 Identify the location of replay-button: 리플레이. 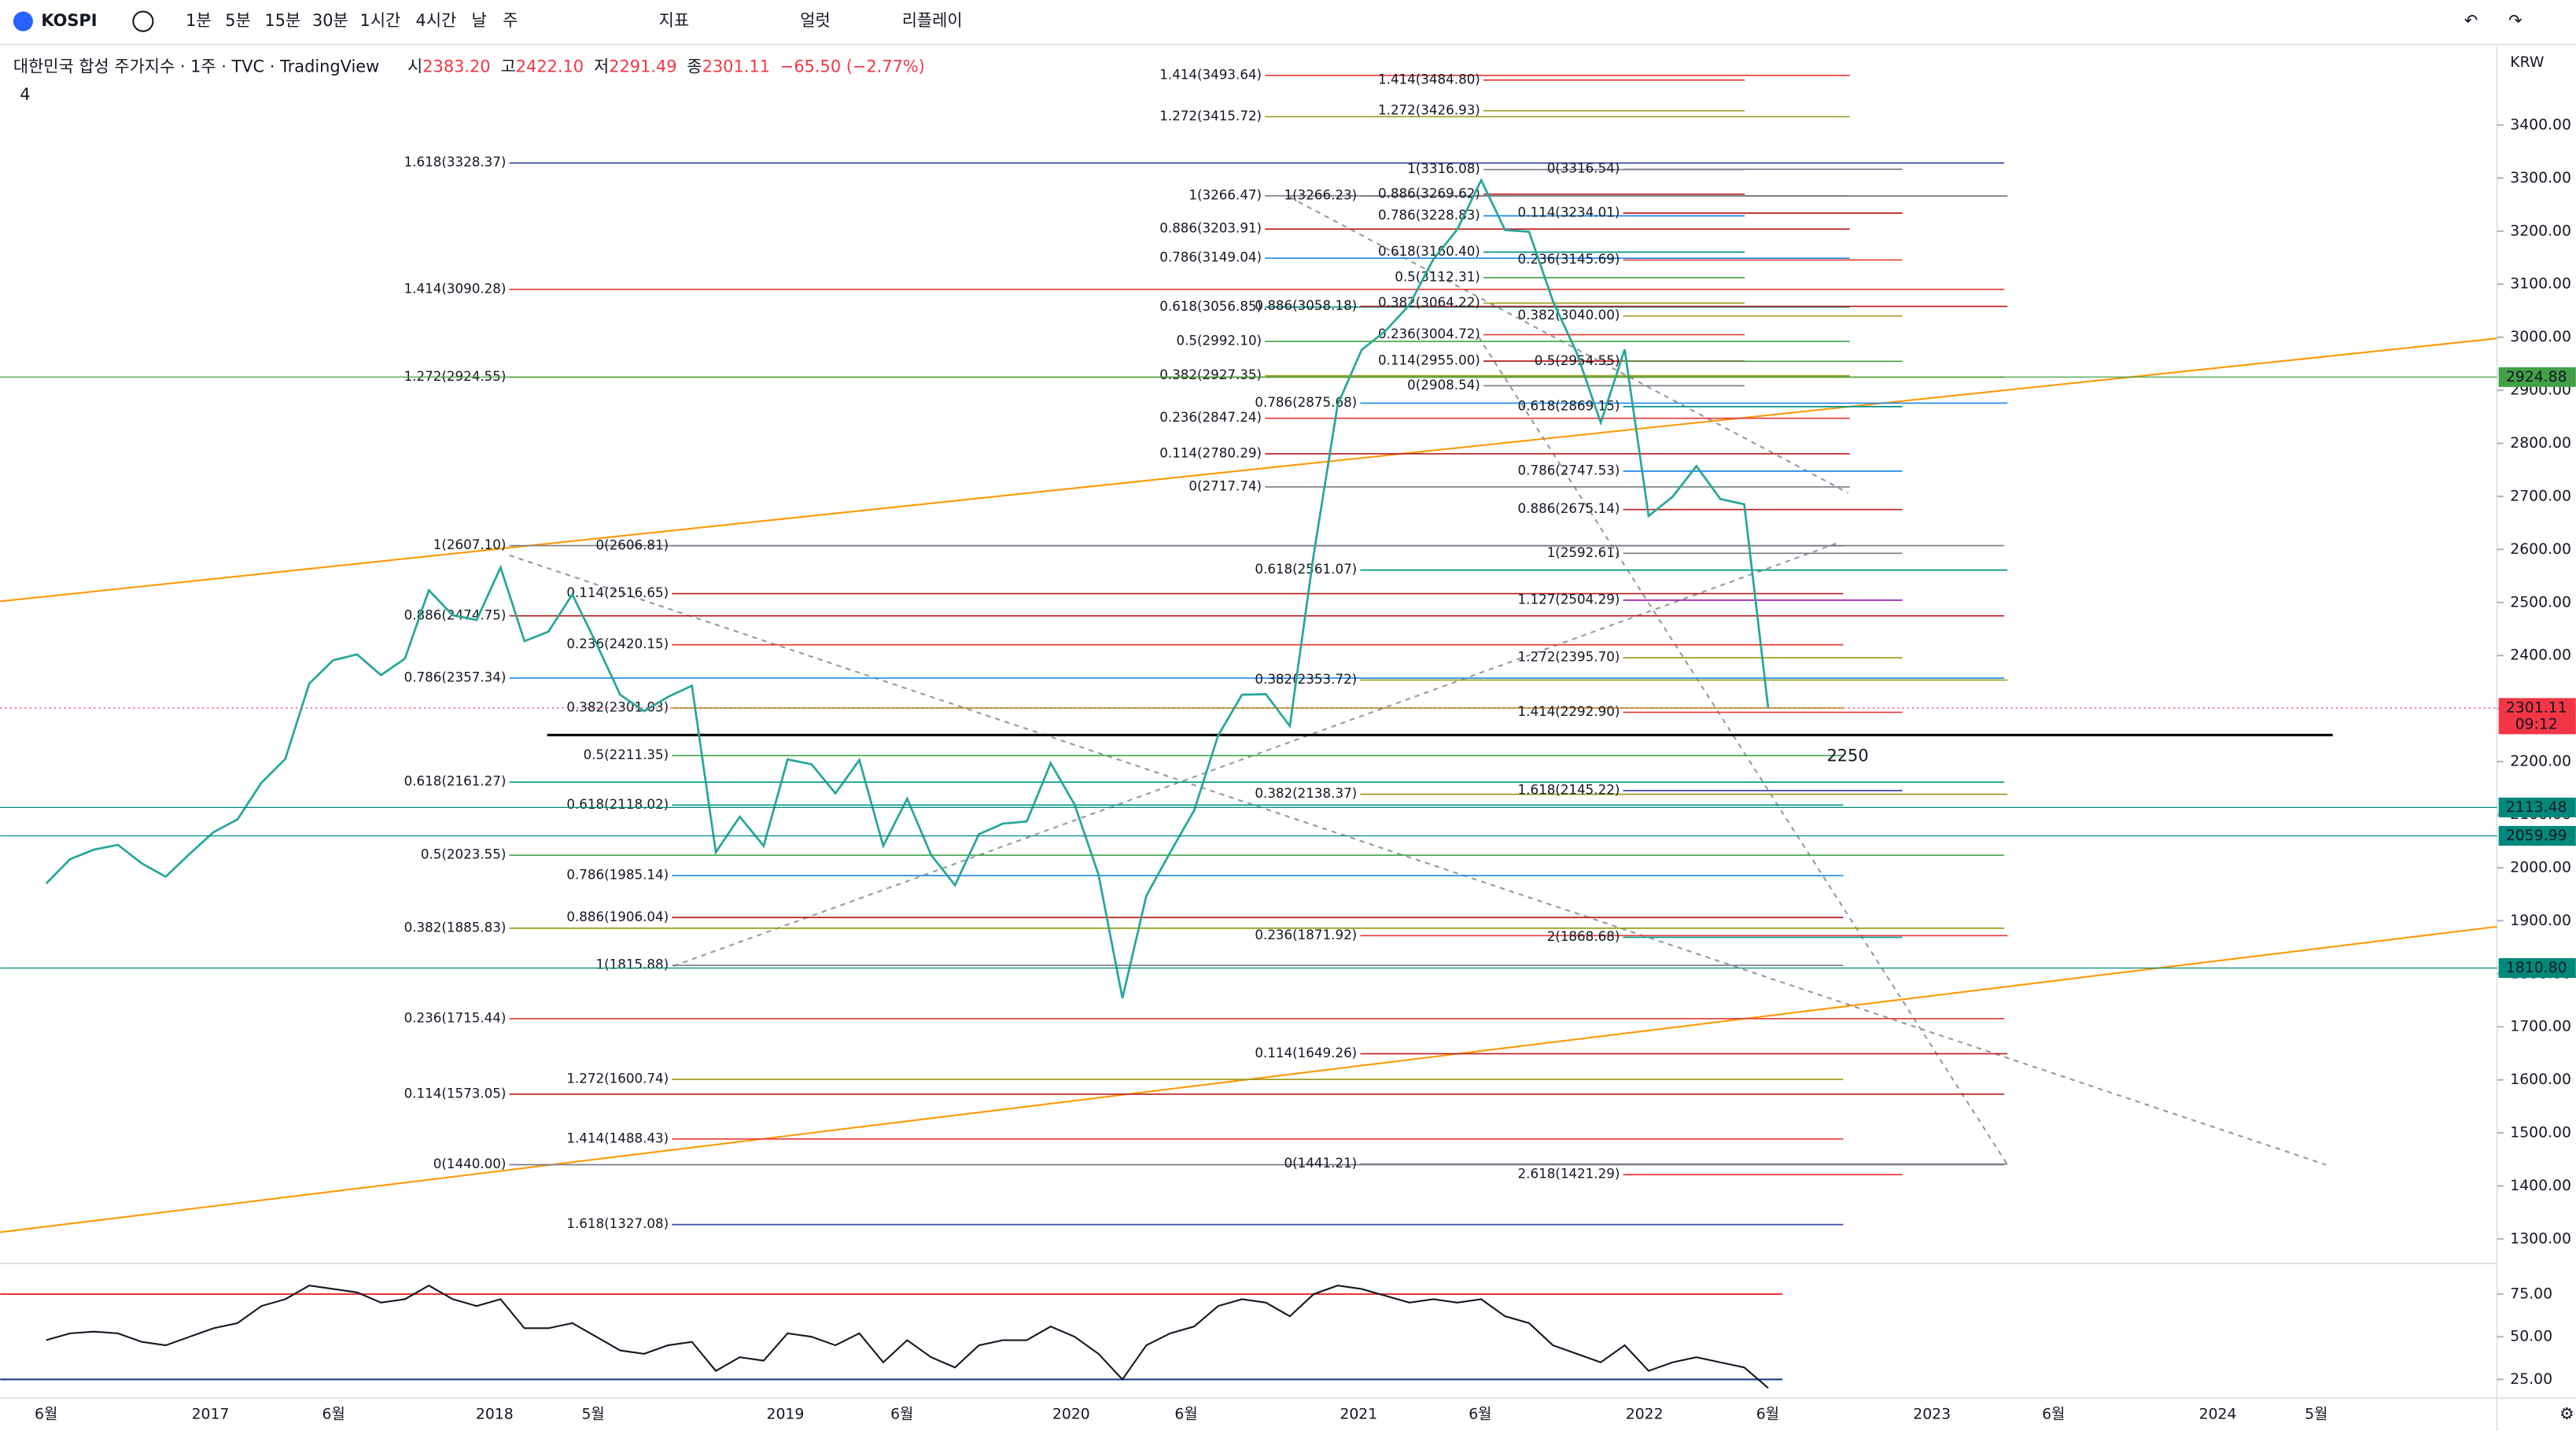
(932, 20).